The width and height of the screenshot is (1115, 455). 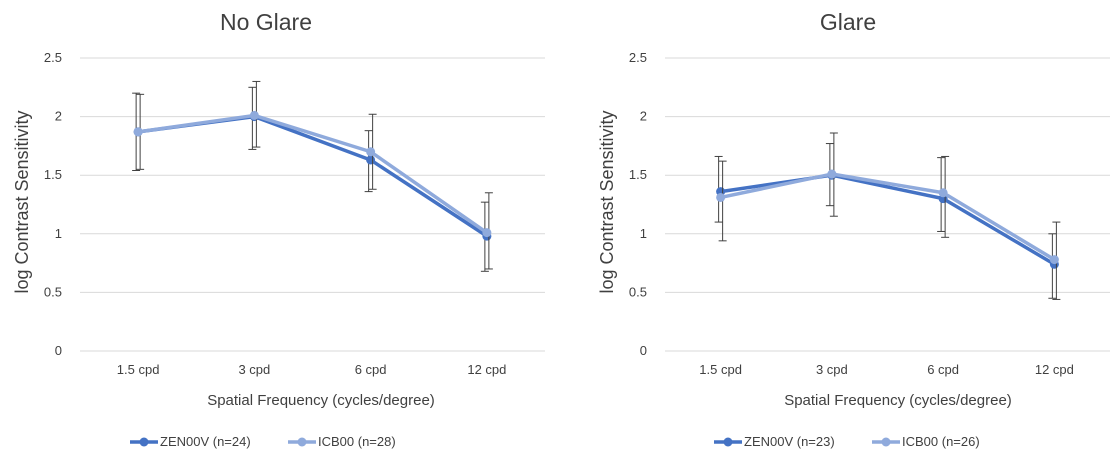 I want to click on legend-label: ICB00 (n=28), so click(x=357, y=441).